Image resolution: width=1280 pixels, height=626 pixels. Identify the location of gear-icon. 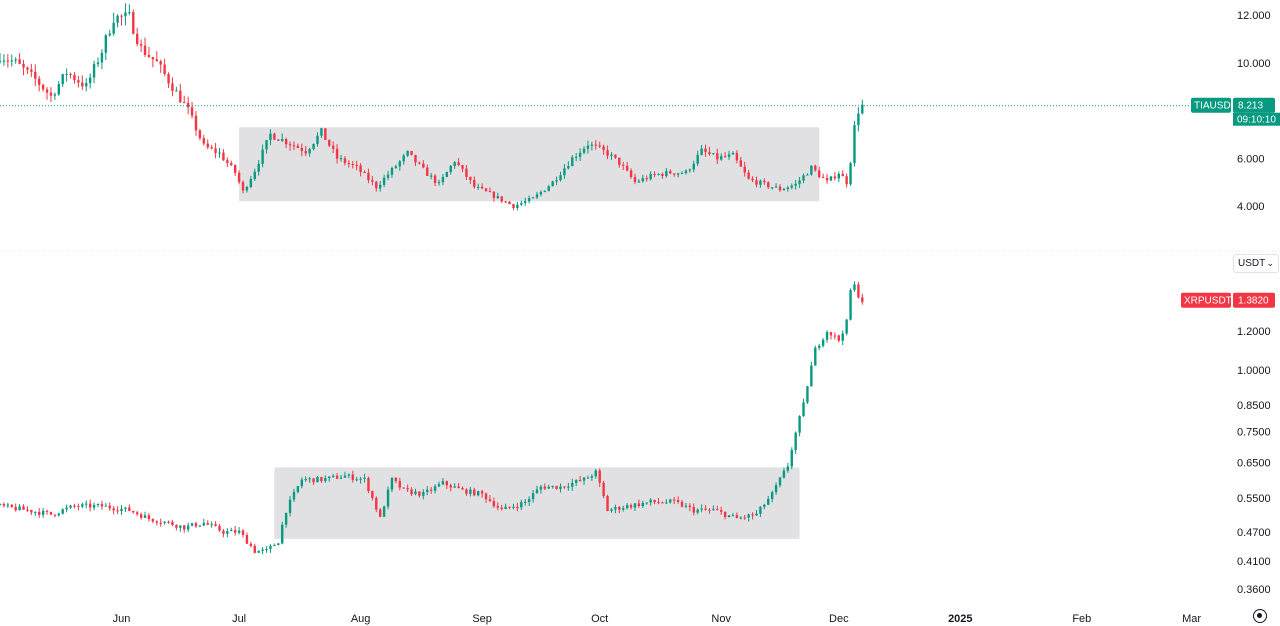
(1260, 616).